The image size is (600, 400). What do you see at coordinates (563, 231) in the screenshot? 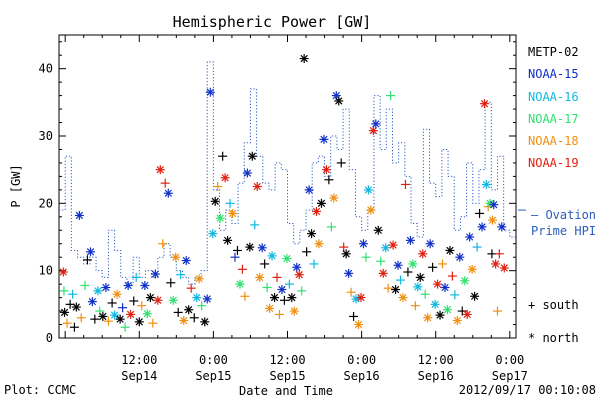
I see `legend-ovation-label-2: Prime HPI` at bounding box center [563, 231].